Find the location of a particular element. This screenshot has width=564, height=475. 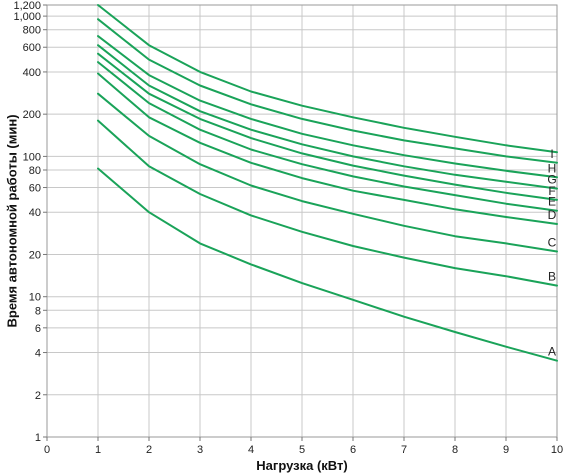

x-tick-label: 9 is located at coordinates (506, 450).